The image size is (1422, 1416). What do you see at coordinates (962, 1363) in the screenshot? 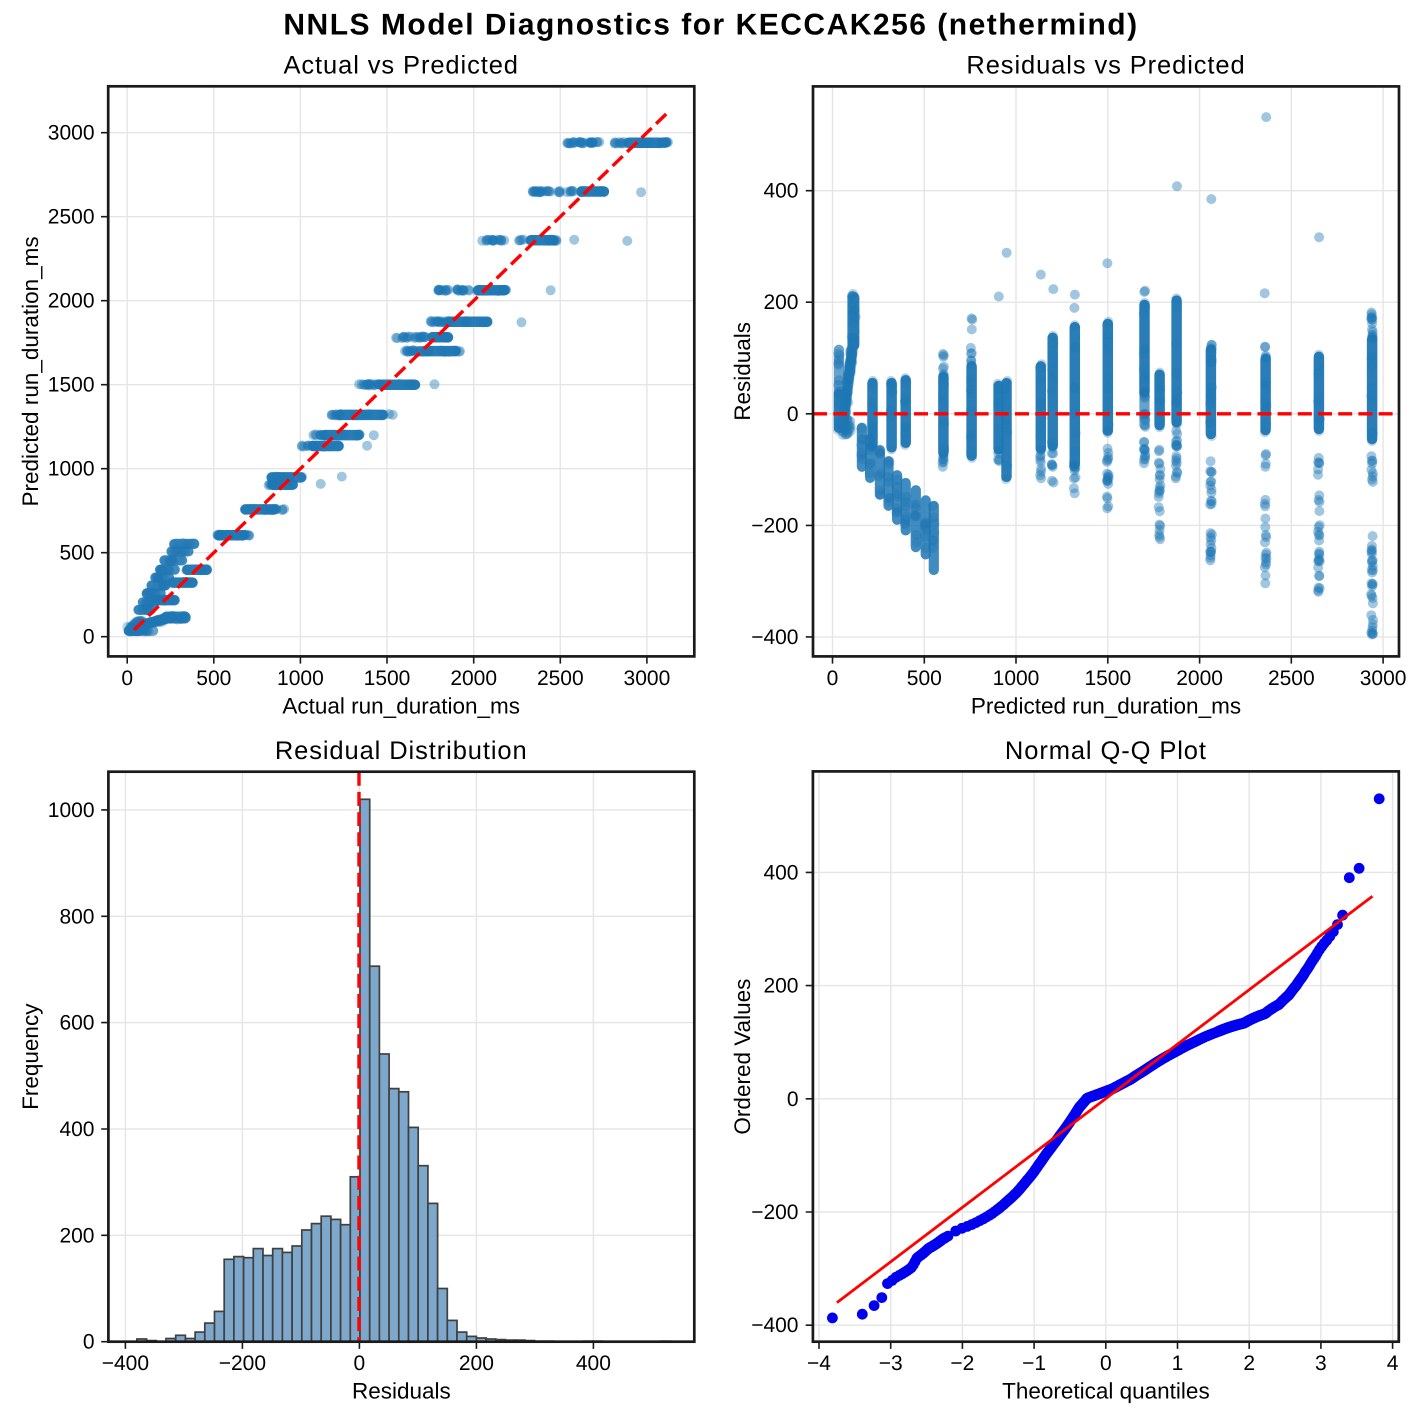
I see `svg-text: −2` at bounding box center [962, 1363].